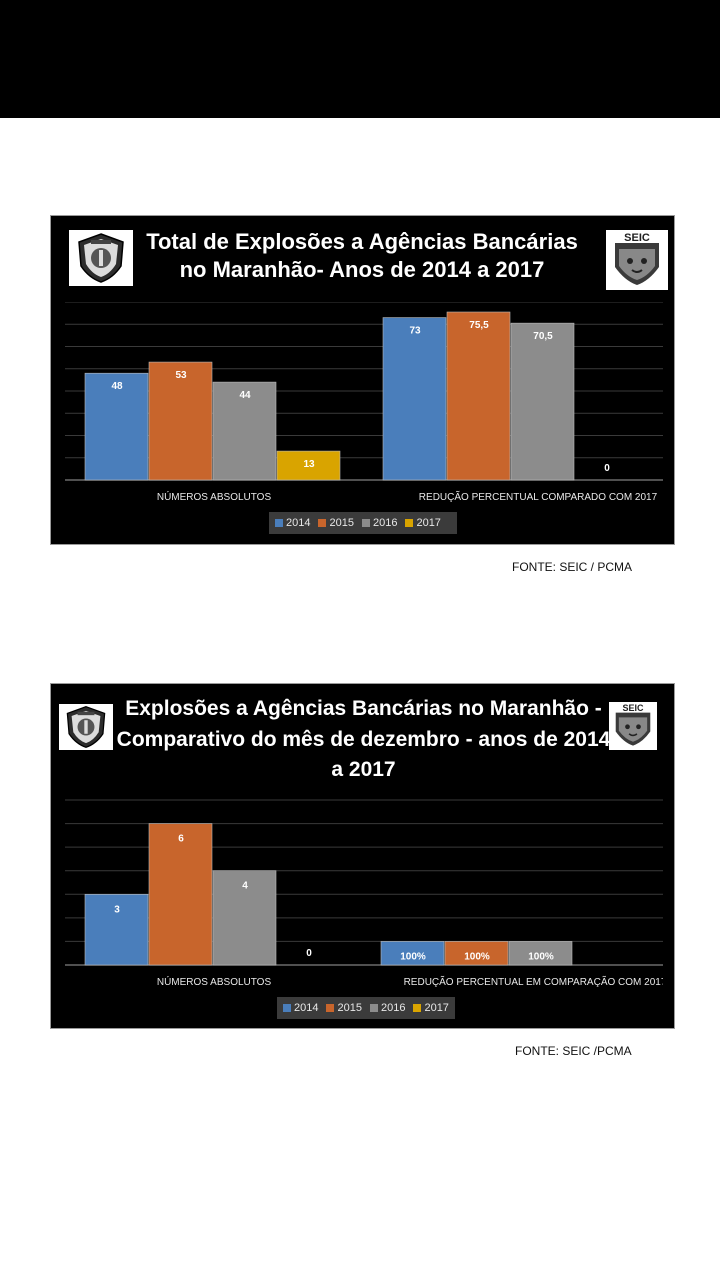  What do you see at coordinates (245, 886) in the screenshot?
I see `data-label: 4` at bounding box center [245, 886].